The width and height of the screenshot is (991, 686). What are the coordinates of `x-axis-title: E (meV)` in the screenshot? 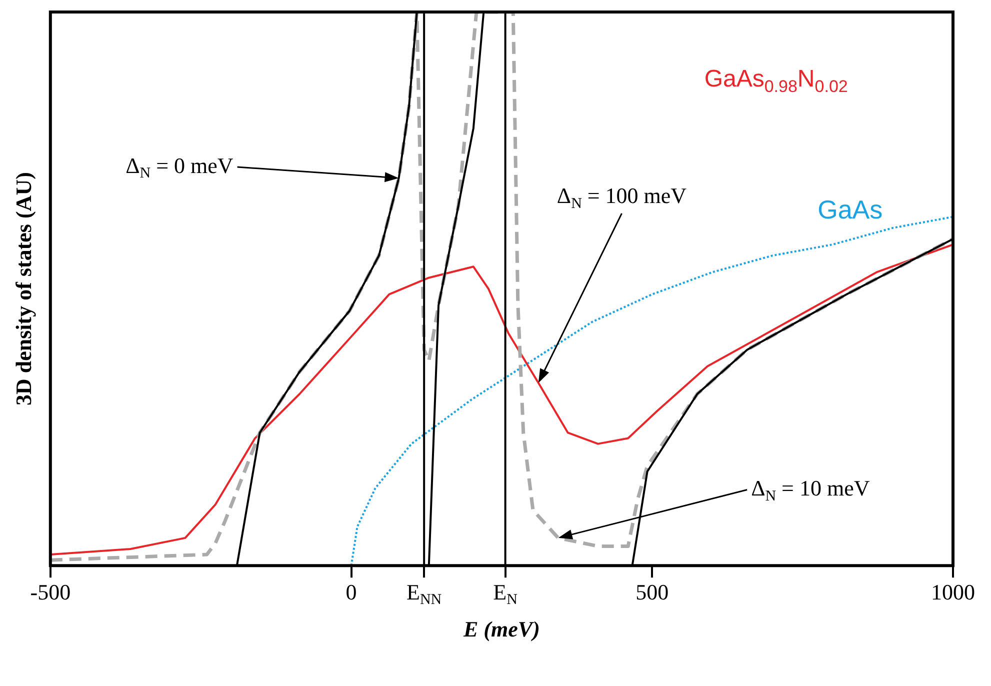 It's located at (501, 629).